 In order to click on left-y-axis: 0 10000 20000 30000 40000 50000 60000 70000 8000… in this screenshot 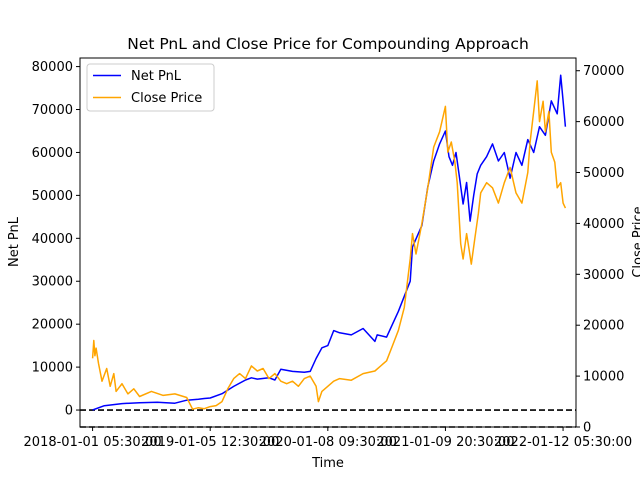, I will do `click(56, 239)`.